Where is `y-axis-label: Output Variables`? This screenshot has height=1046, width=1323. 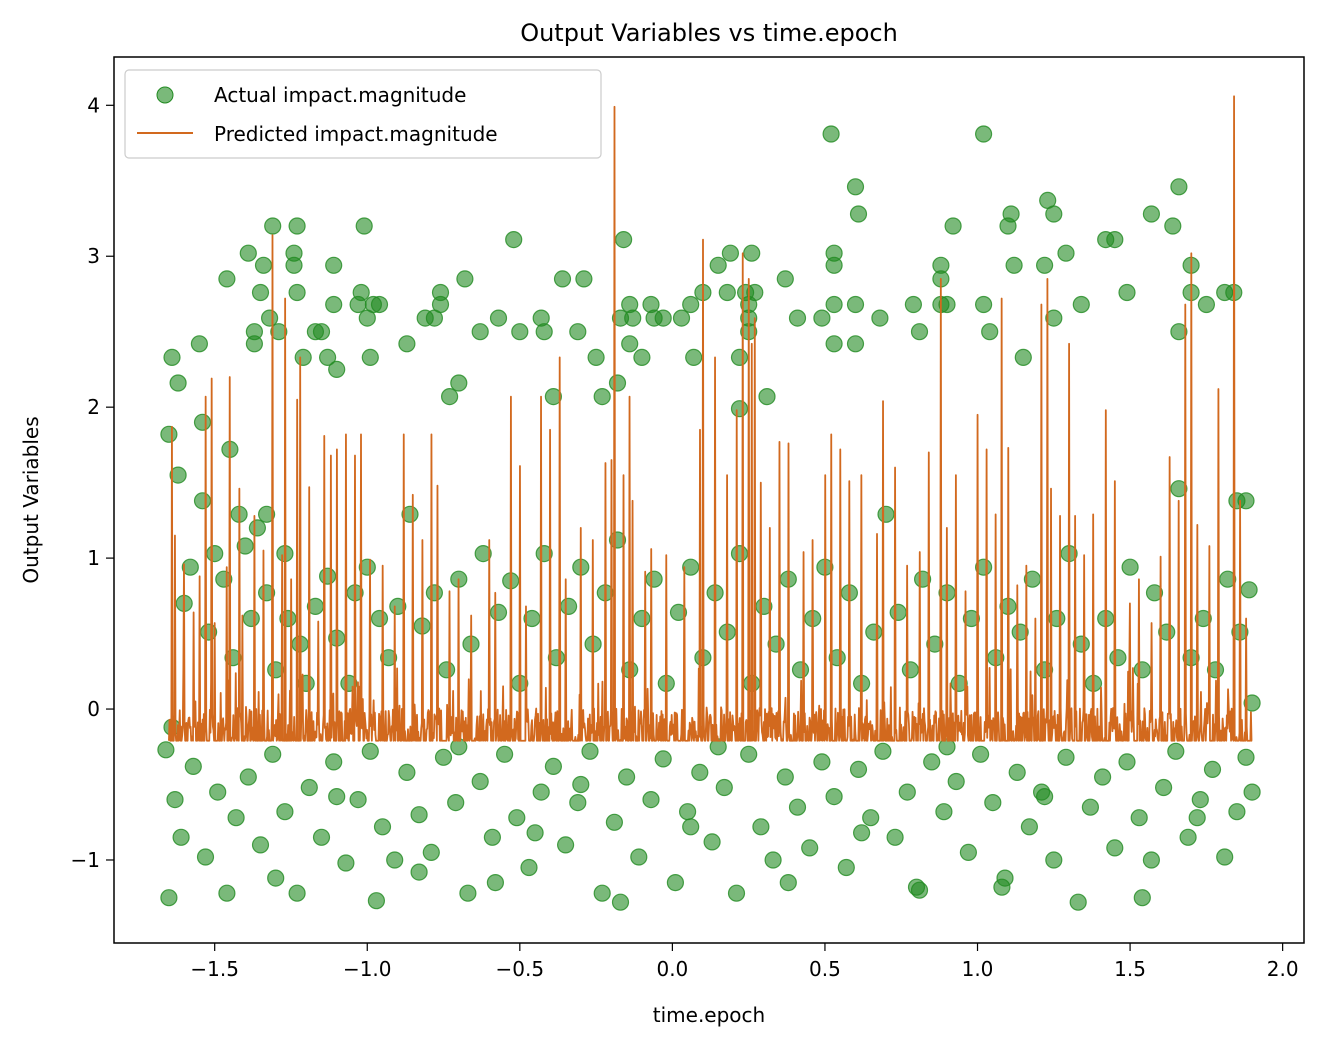 y-axis-label: Output Variables is located at coordinates (31, 499).